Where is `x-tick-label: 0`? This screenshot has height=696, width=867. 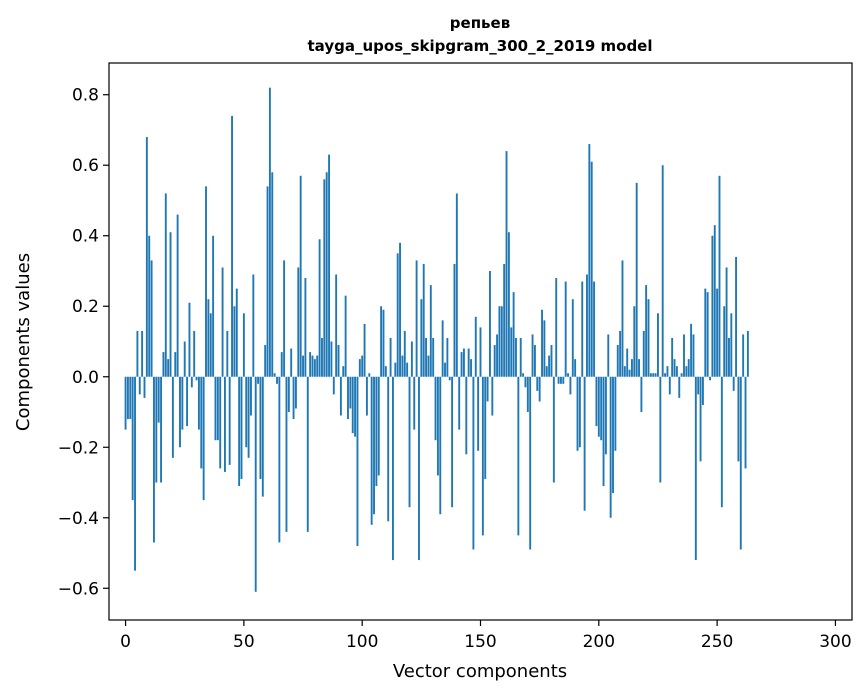 x-tick-label: 0 is located at coordinates (125, 642).